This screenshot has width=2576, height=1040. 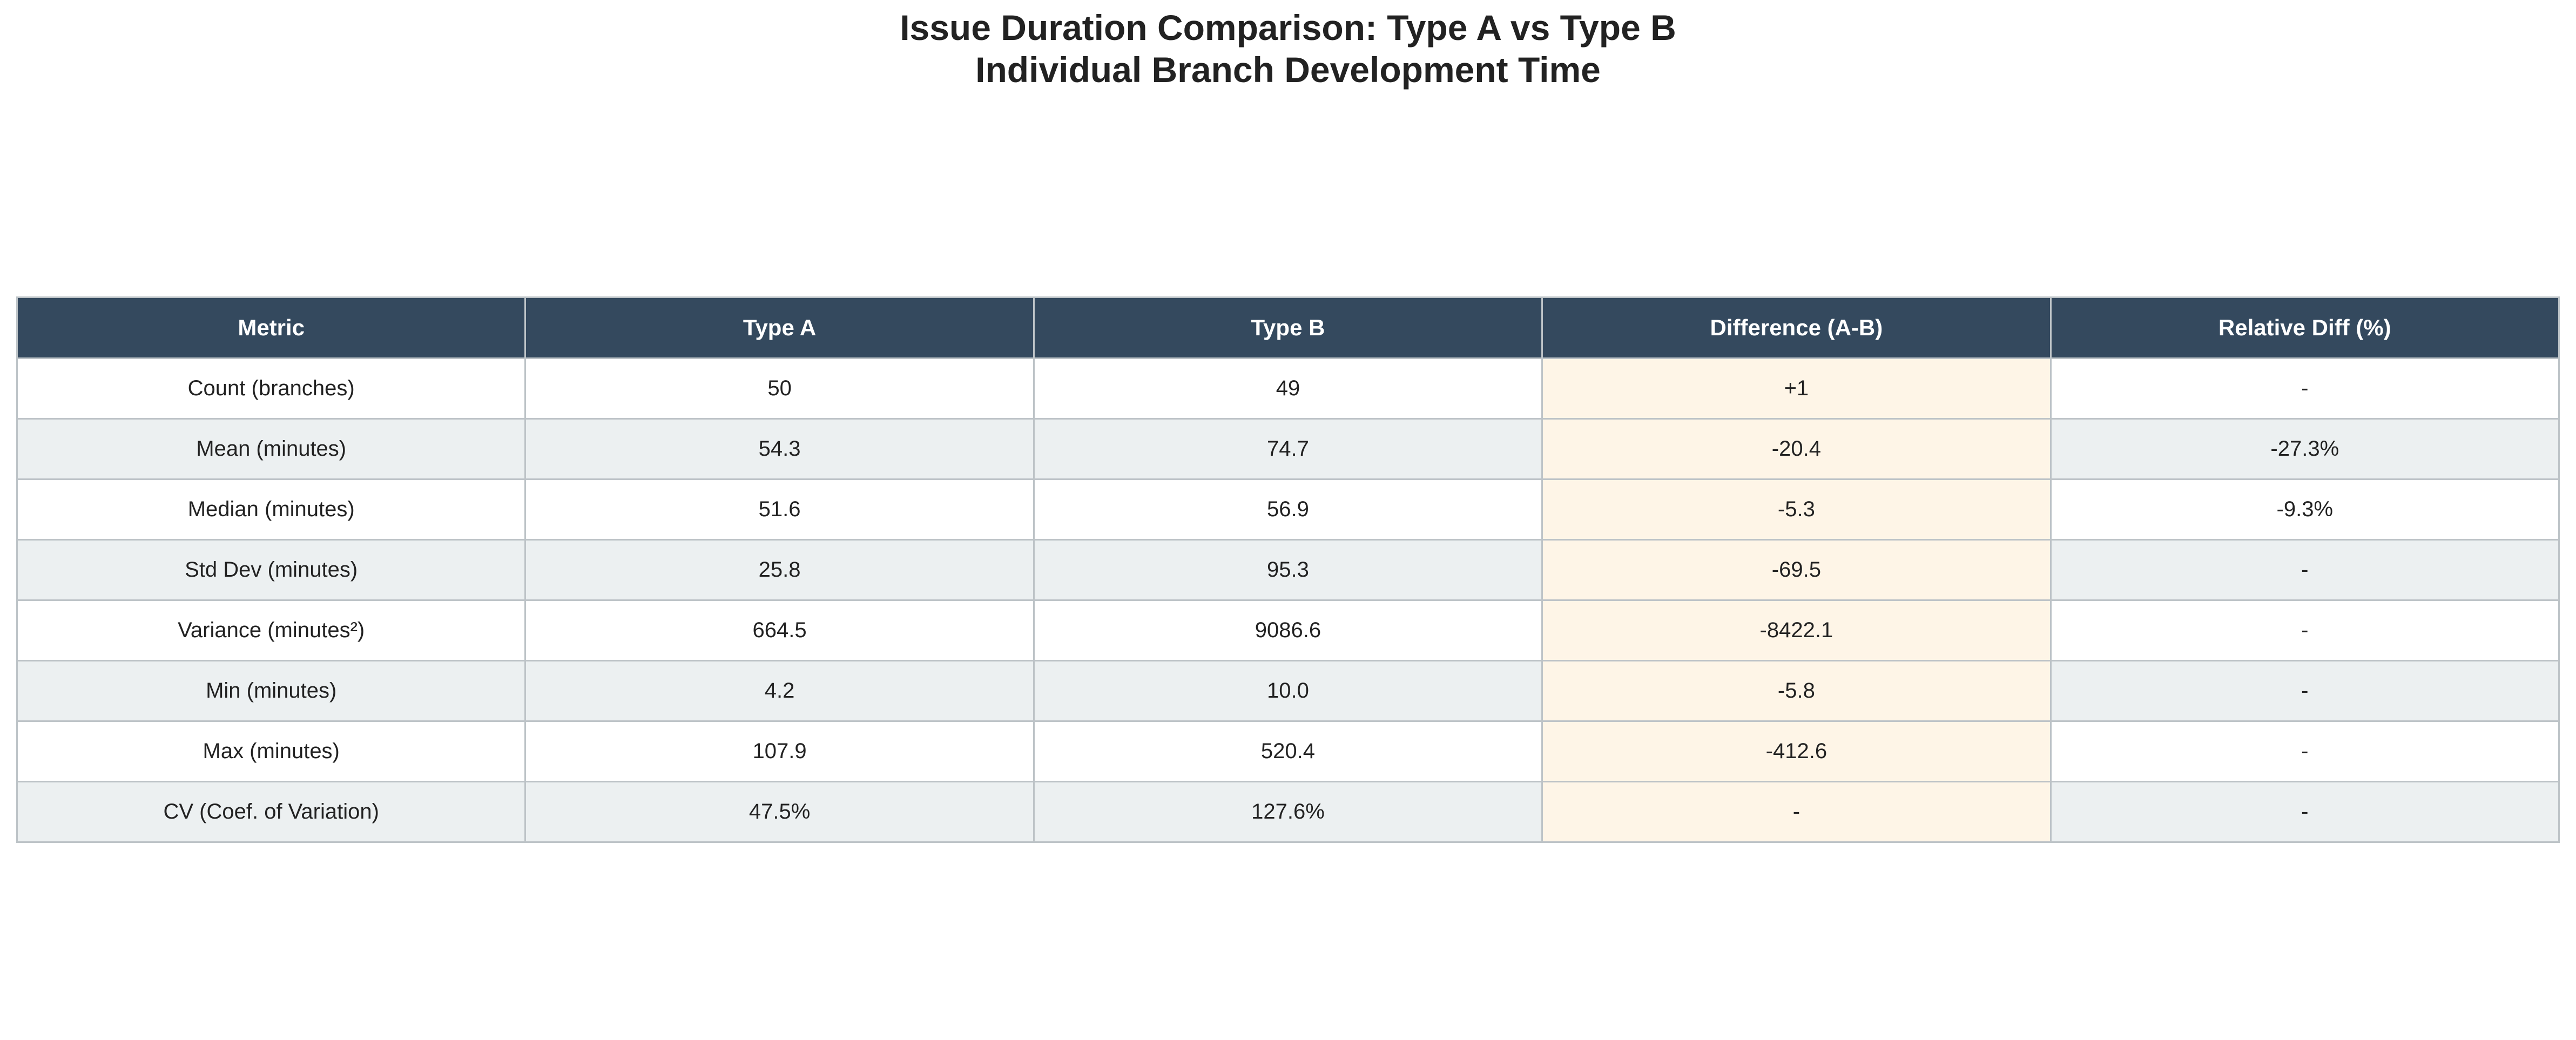 I want to click on table-row: Max (minutes) 107.9 520.4 -412.6 -, so click(x=1288, y=751).